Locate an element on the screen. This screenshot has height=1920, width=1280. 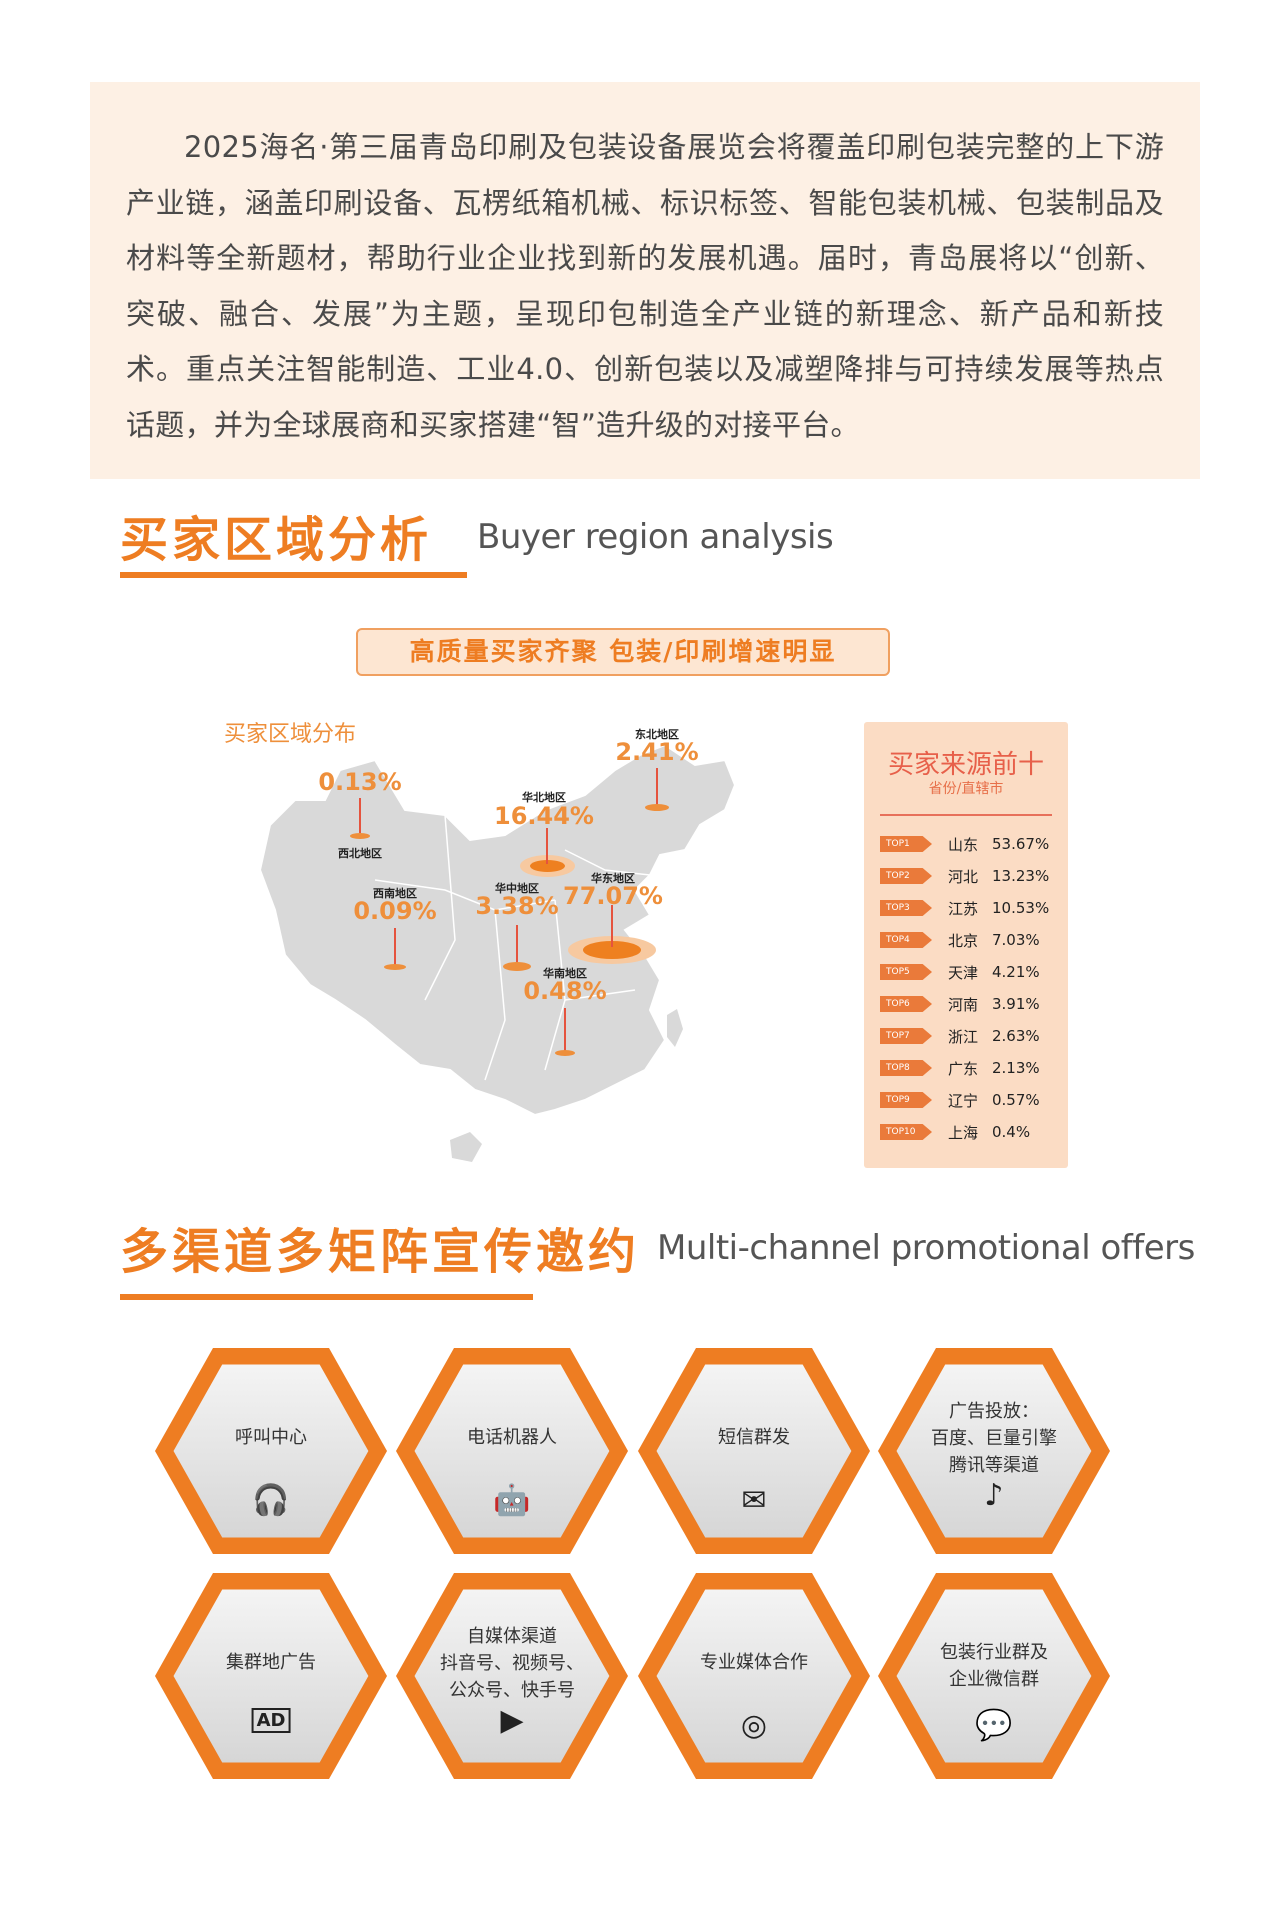
ranking-row: TOP6 河南 3.91% is located at coordinates (960, 1004).